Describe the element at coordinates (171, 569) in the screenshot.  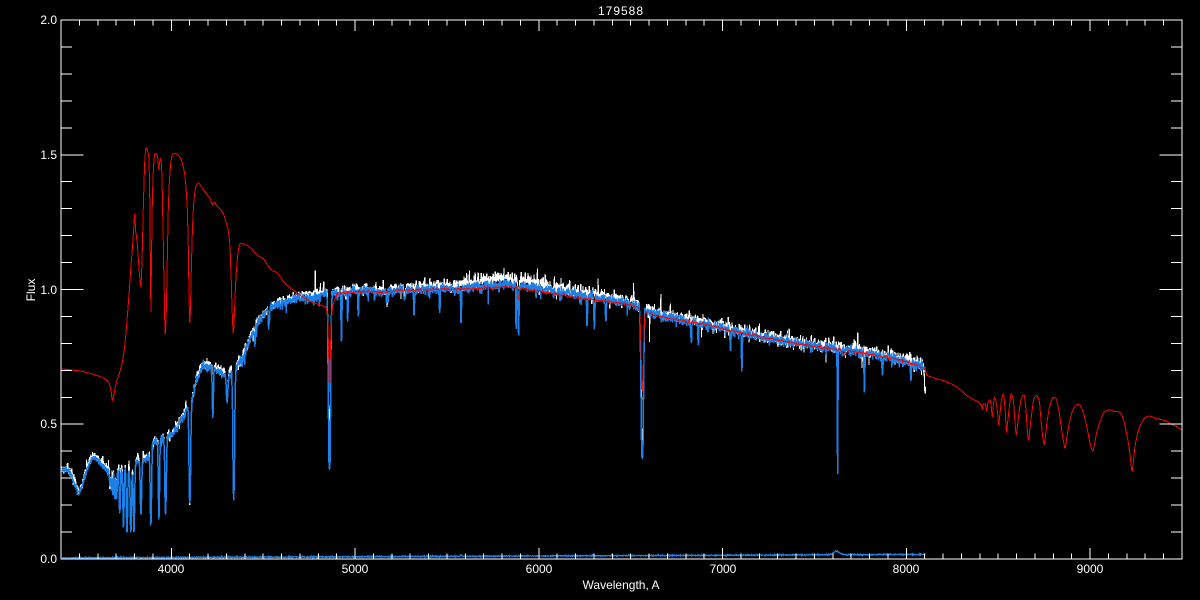
I see `svg-text: 4000` at that location.